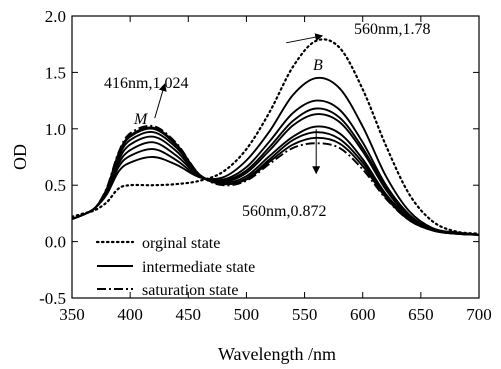 Image resolution: width=501 pixels, height=369 pixels. What do you see at coordinates (190, 290) in the screenshot?
I see `legend-label-saturation: saturation state` at bounding box center [190, 290].